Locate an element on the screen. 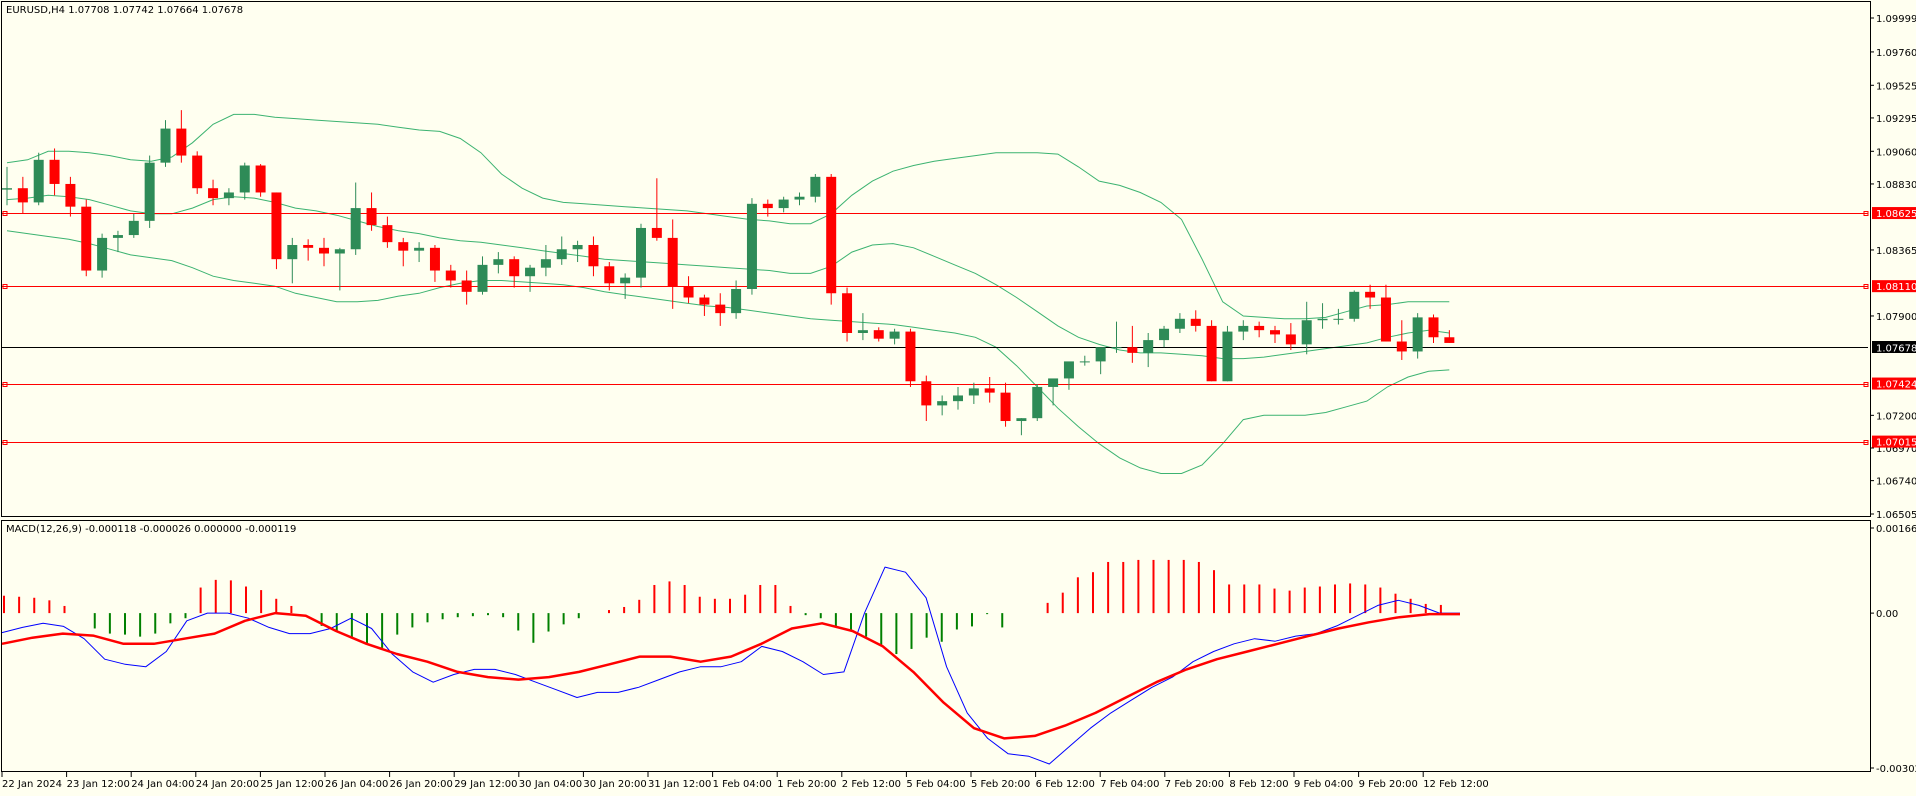 Image resolution: width=1916 pixels, height=796 pixels. level-price-label: 1.08625 is located at coordinates (1896, 214).